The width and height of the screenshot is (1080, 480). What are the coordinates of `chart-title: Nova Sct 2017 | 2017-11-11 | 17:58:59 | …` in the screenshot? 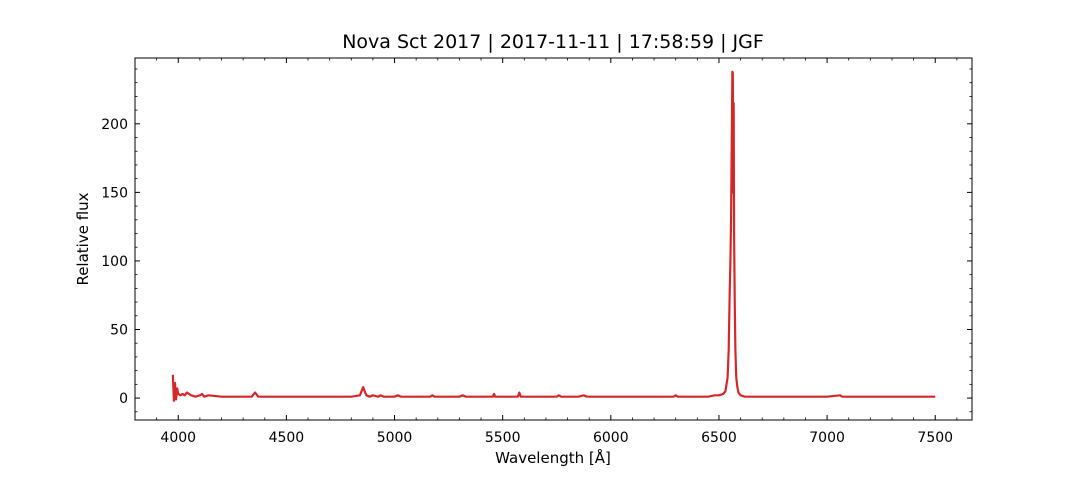 It's located at (553, 42).